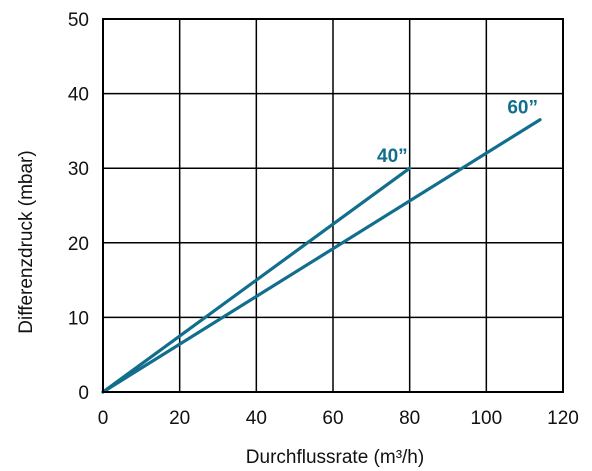 This screenshot has width=592, height=471. I want to click on x-tick-label-4: 80, so click(409, 418).